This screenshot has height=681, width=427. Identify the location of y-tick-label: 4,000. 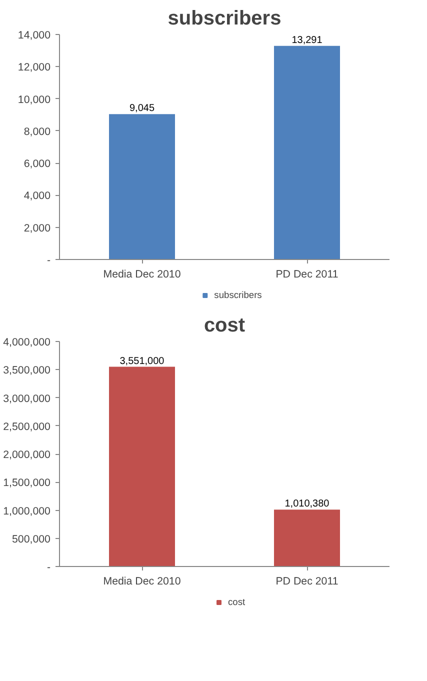
(37, 196).